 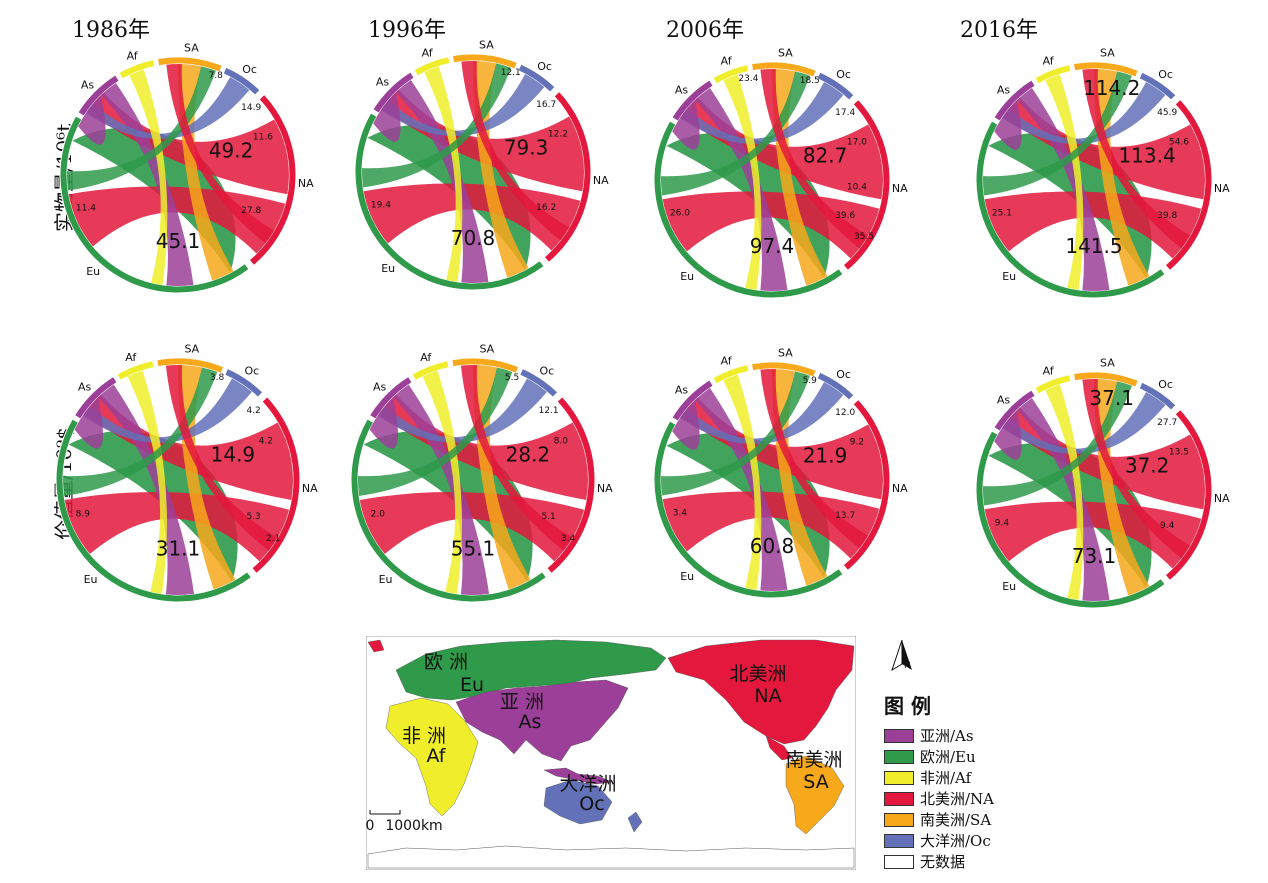 What do you see at coordinates (85, 387) in the screenshot?
I see `region-code-as: As` at bounding box center [85, 387].